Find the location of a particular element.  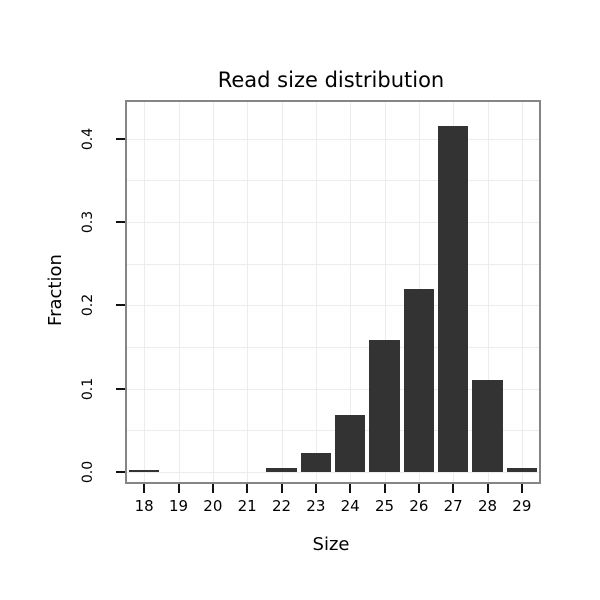

chart-title: Read size distribution is located at coordinates (331, 80).